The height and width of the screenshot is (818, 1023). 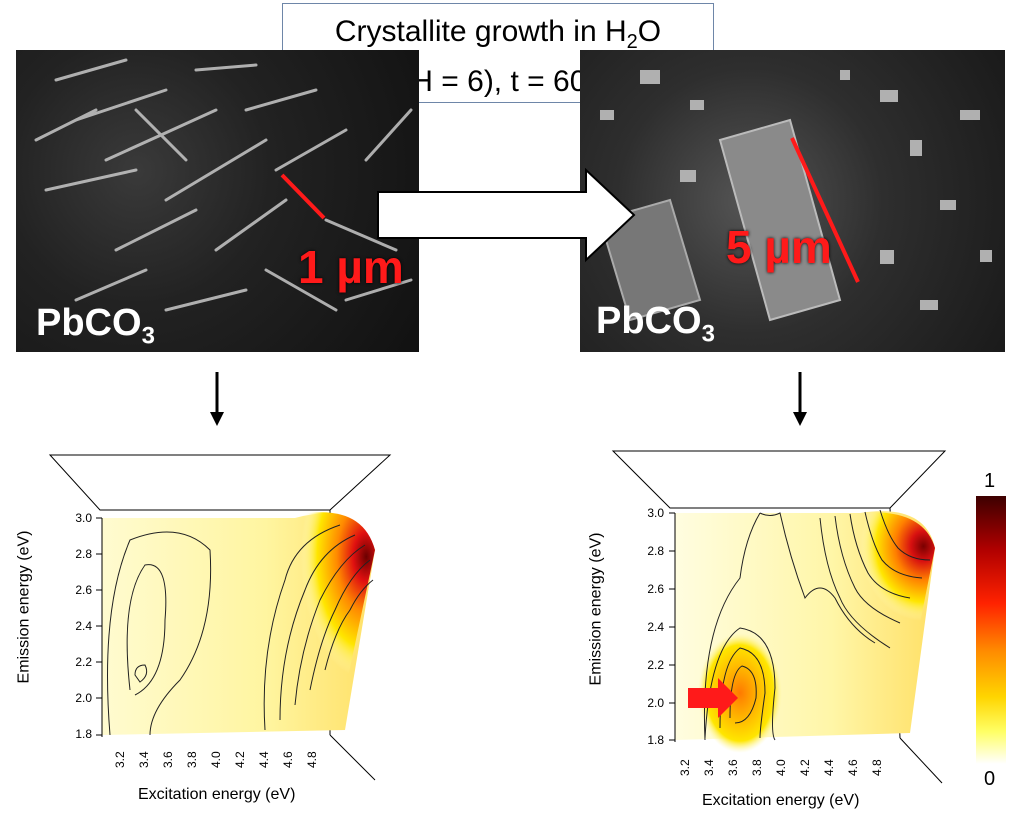 I want to click on contour-plot-left, so click(x=220, y=617).